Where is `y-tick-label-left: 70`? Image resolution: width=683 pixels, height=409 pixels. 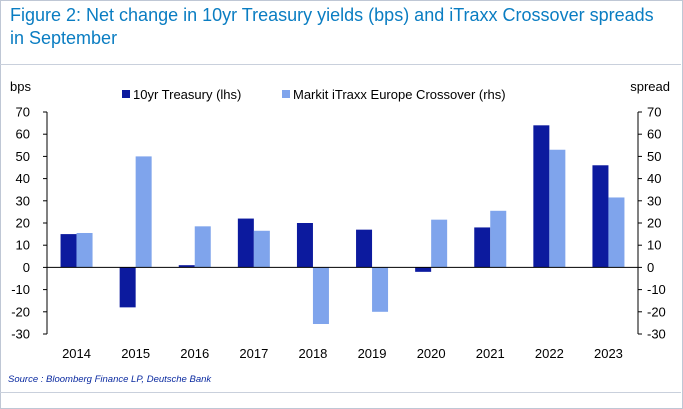
y-tick-label-left: 70 is located at coordinates (23, 112).